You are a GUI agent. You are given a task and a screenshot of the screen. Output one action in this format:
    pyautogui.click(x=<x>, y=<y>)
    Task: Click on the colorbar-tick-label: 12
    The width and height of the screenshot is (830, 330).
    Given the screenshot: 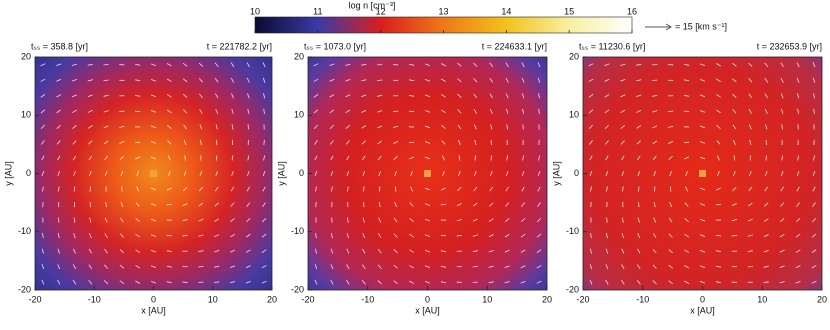 What is the action you would take?
    pyautogui.click(x=381, y=11)
    